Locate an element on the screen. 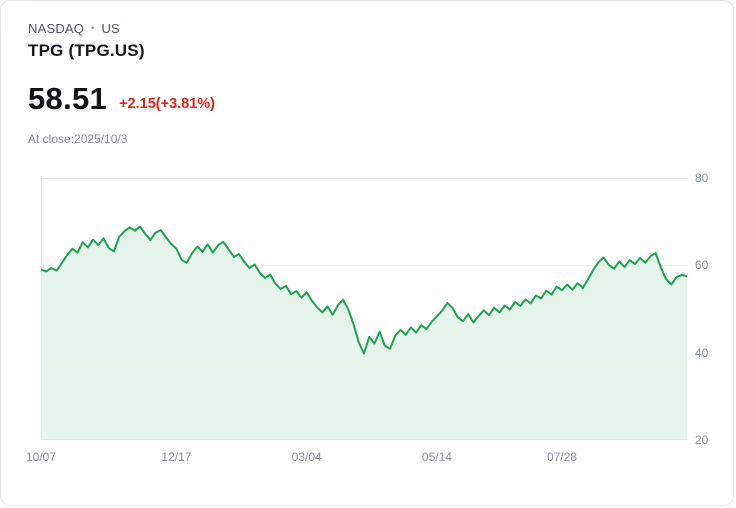  exchange-label: NASDAQ is located at coordinates (56, 28).